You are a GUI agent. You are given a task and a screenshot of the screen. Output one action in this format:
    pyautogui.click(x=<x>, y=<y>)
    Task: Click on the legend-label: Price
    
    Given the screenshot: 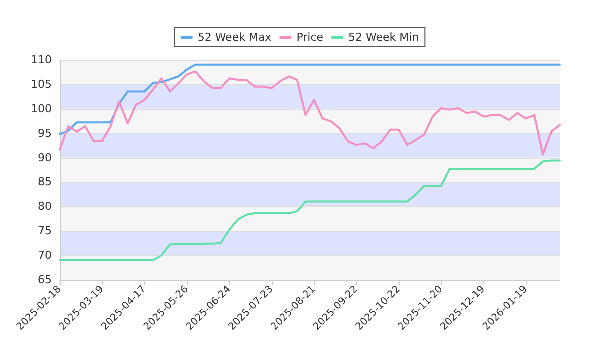 What is the action you would take?
    pyautogui.click(x=310, y=37)
    